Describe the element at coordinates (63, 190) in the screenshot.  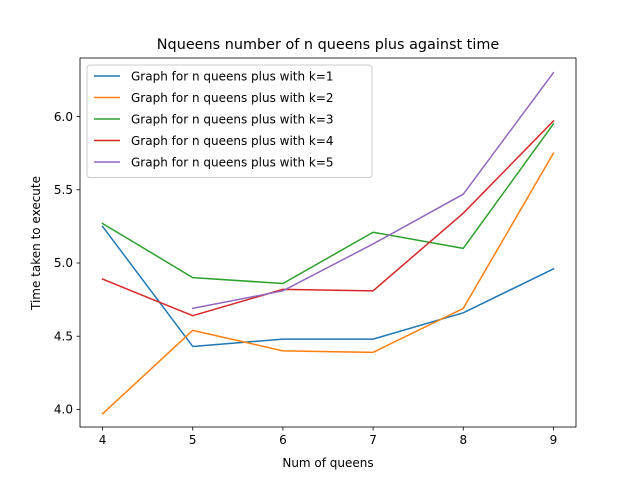
I see `y-tick-label: 5.5` at that location.